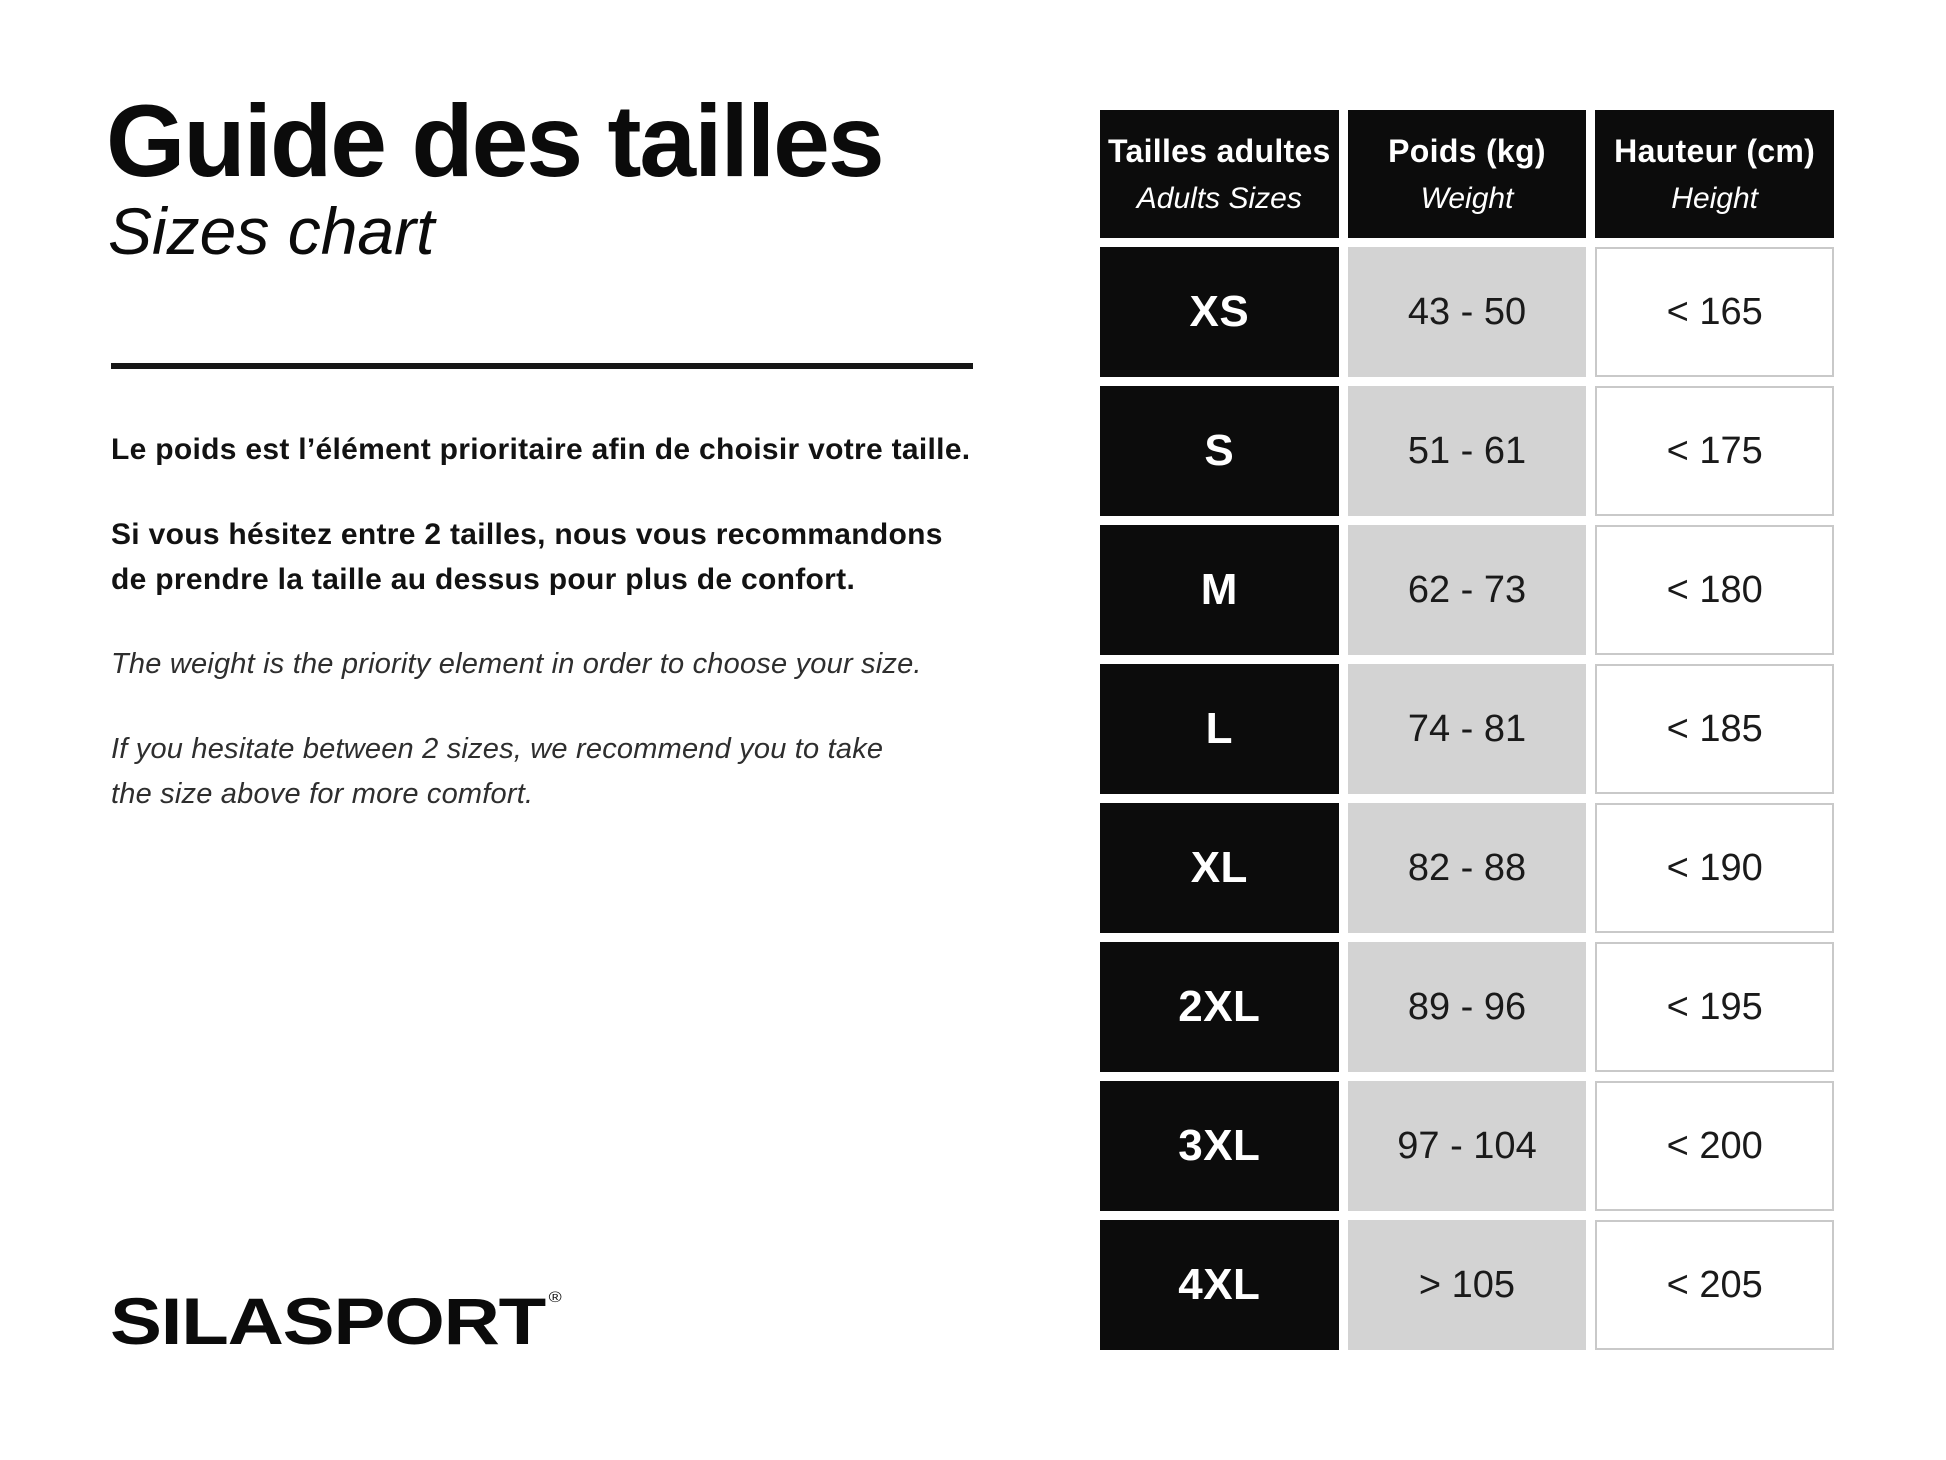 This screenshot has height=1460, width=1946. I want to click on table-header-sizes-fr: Tailles adultes, so click(1219, 150).